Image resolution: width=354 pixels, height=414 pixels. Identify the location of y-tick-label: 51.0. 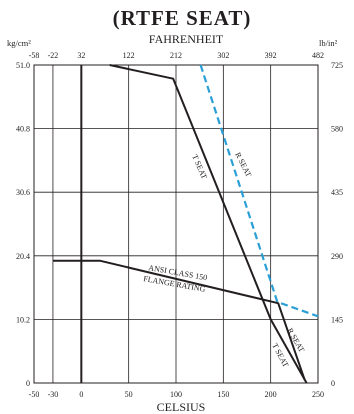
(23, 65).